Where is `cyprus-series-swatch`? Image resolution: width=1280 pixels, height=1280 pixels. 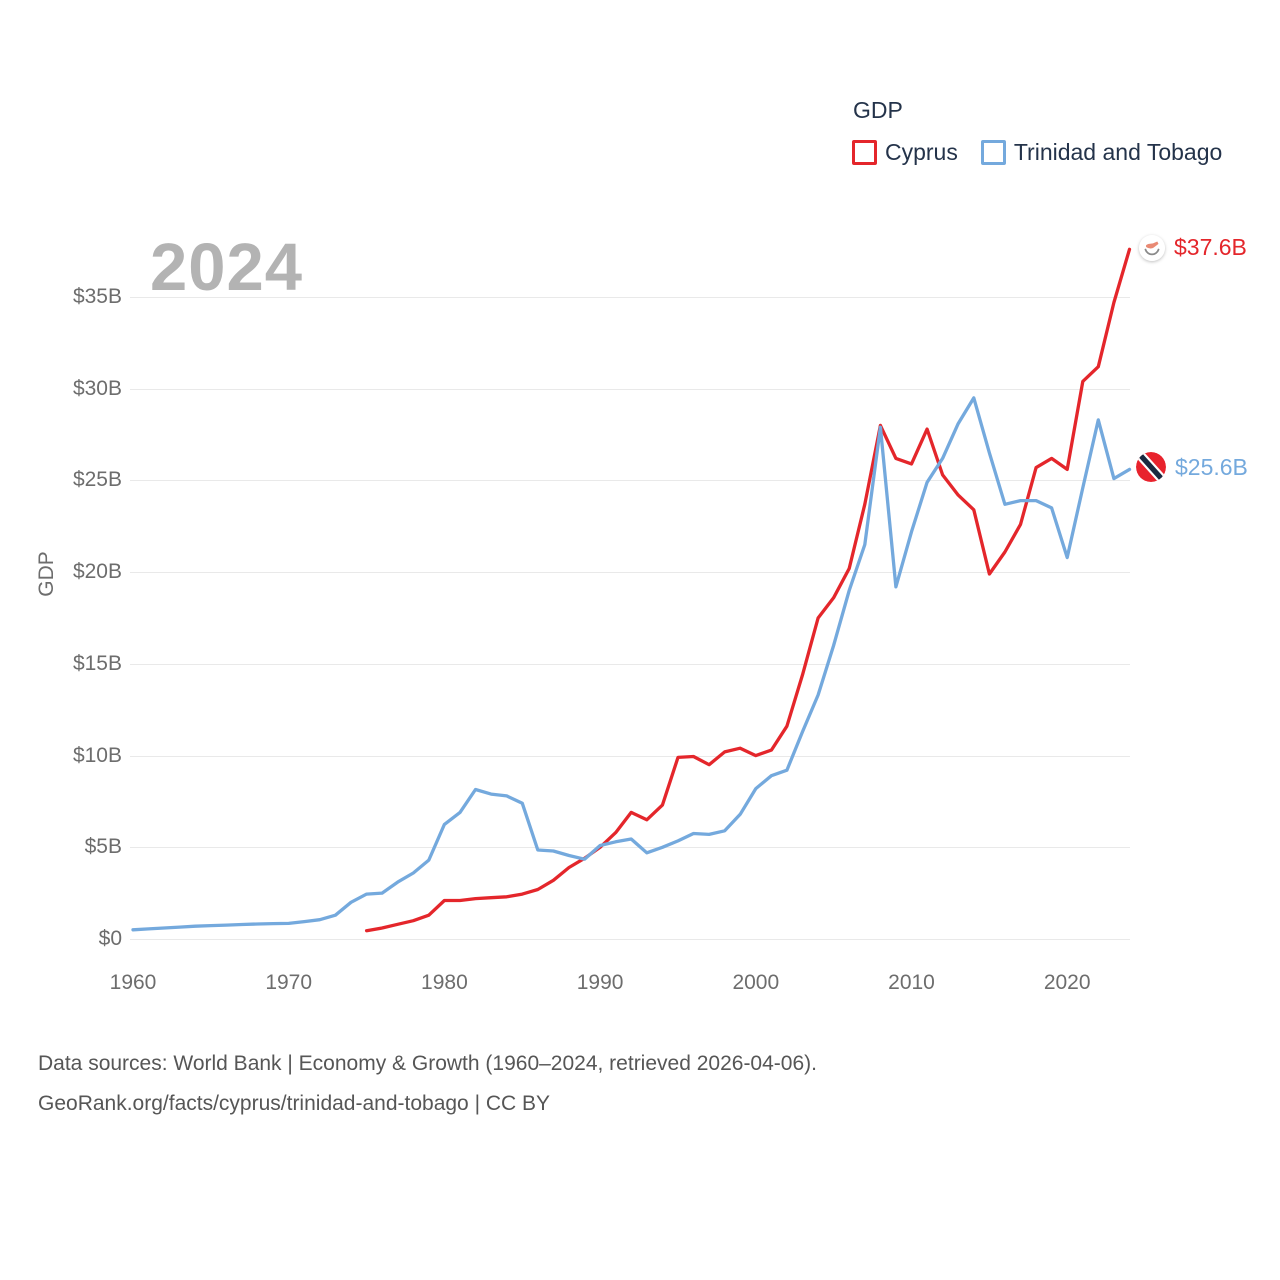
cyprus-series-swatch is located at coordinates (864, 152).